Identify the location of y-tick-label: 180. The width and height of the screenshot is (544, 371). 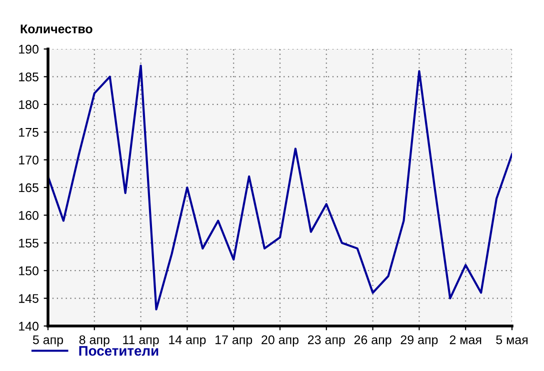
(28, 105).